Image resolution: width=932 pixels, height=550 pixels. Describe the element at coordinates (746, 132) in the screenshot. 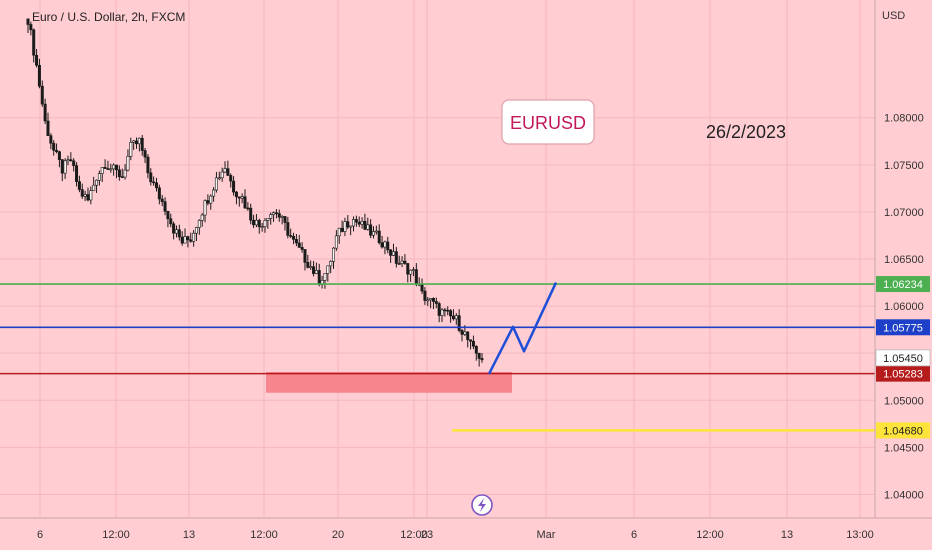

I see `date-annotation: 26/2/2023` at that location.